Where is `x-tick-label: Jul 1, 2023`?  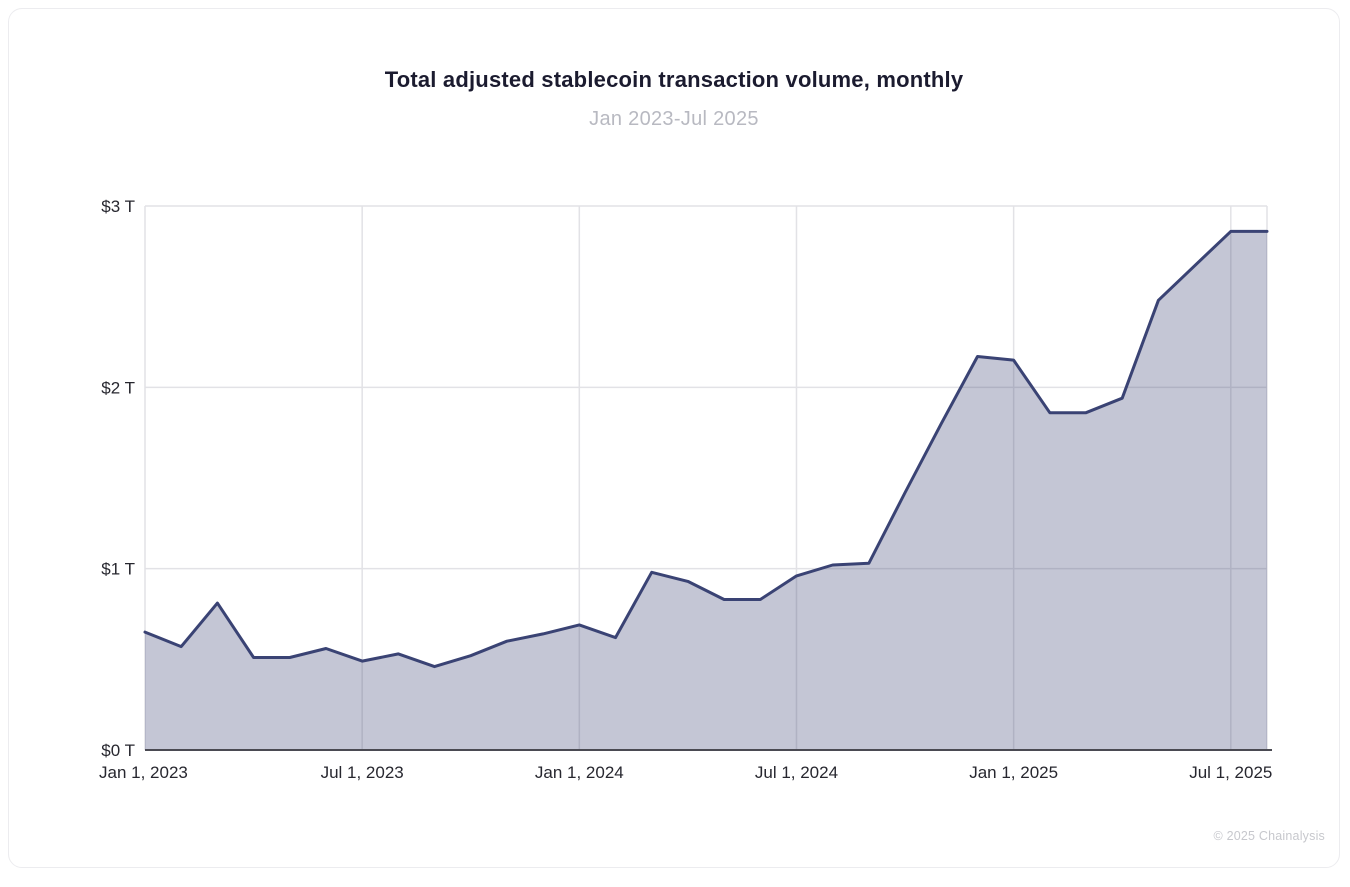 x-tick-label: Jul 1, 2023 is located at coordinates (362, 772).